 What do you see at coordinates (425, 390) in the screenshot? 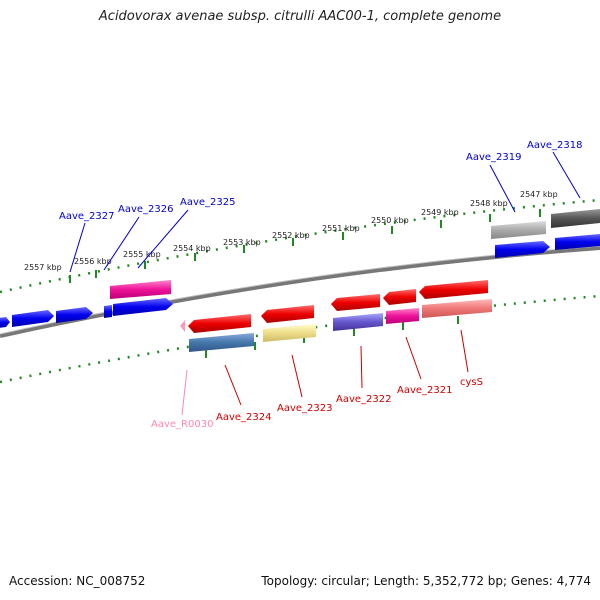
I see `gene-label: Aave_2321` at bounding box center [425, 390].